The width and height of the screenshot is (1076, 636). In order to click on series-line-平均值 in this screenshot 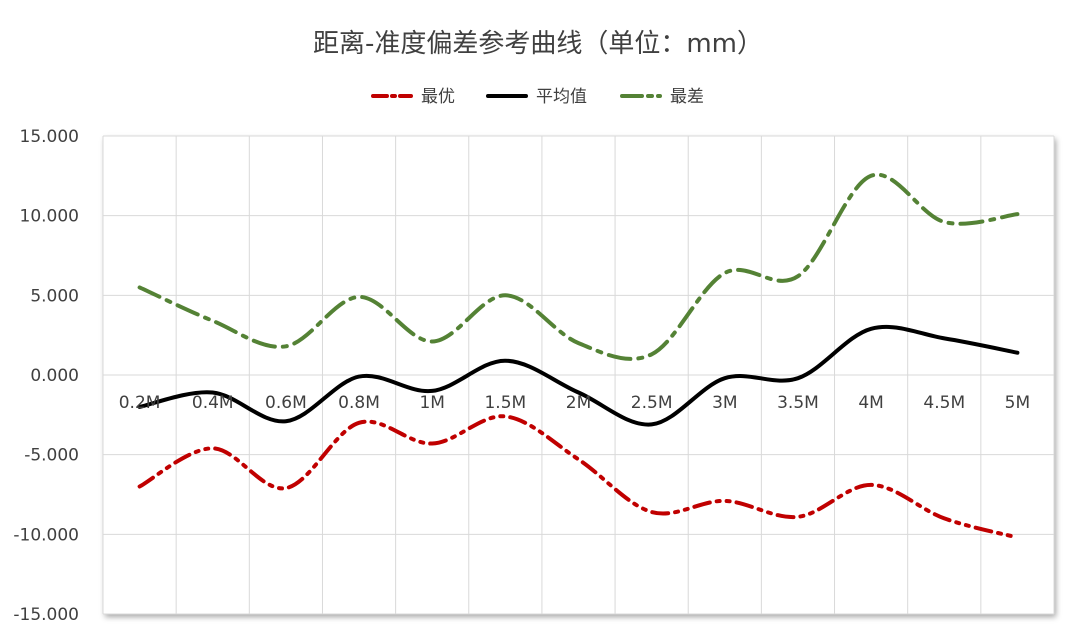, I will do `click(578, 375)`.